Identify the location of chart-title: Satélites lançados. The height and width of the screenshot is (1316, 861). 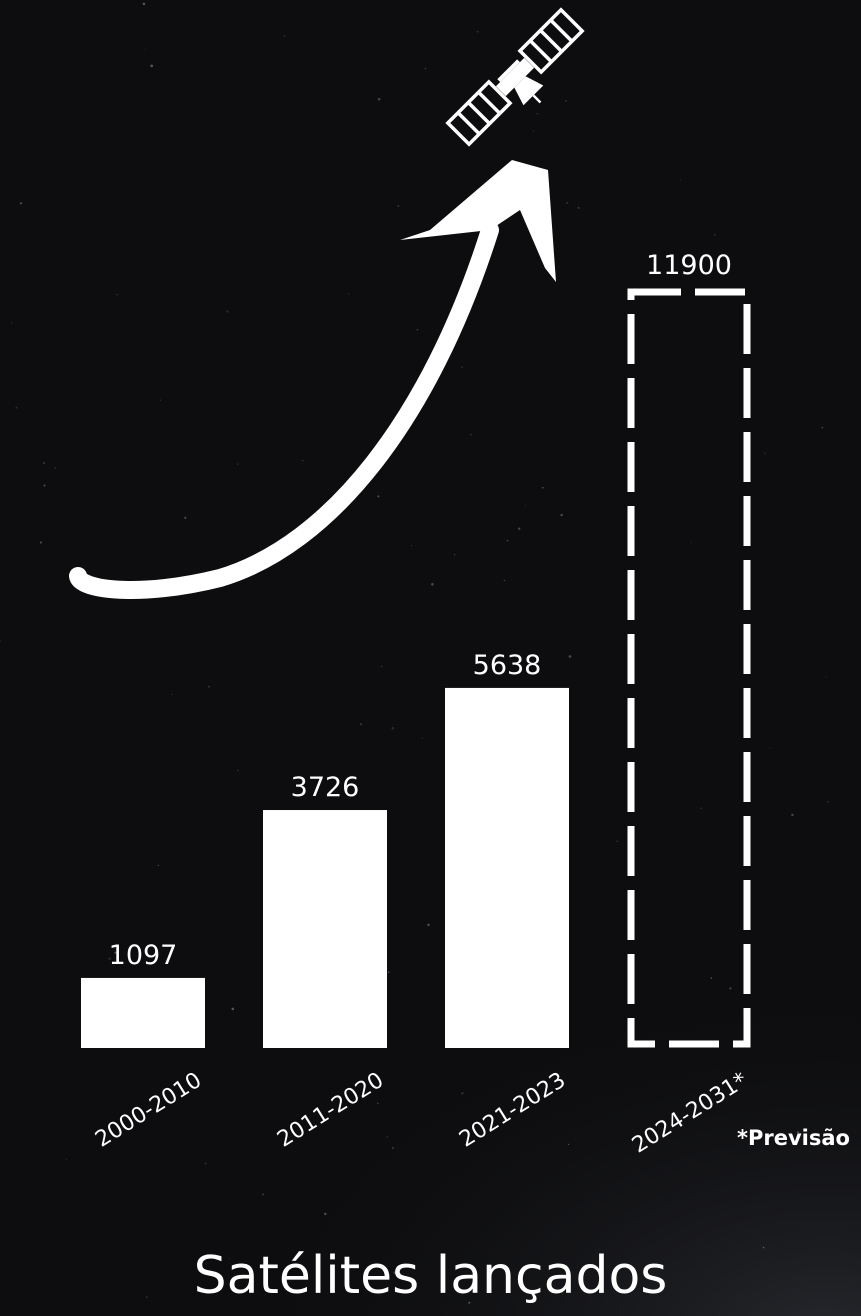
(430, 1276).